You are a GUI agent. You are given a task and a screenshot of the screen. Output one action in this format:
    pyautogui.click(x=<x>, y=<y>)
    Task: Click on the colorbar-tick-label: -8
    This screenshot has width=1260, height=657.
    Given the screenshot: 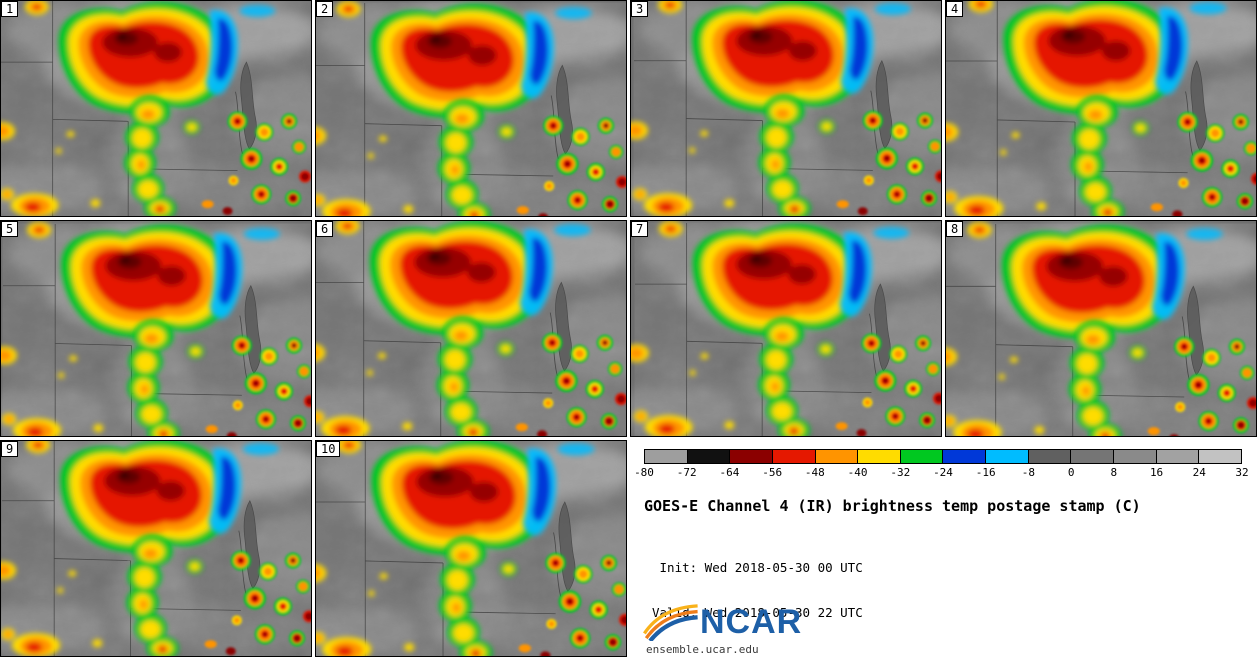 What is the action you would take?
    pyautogui.click(x=1028, y=472)
    